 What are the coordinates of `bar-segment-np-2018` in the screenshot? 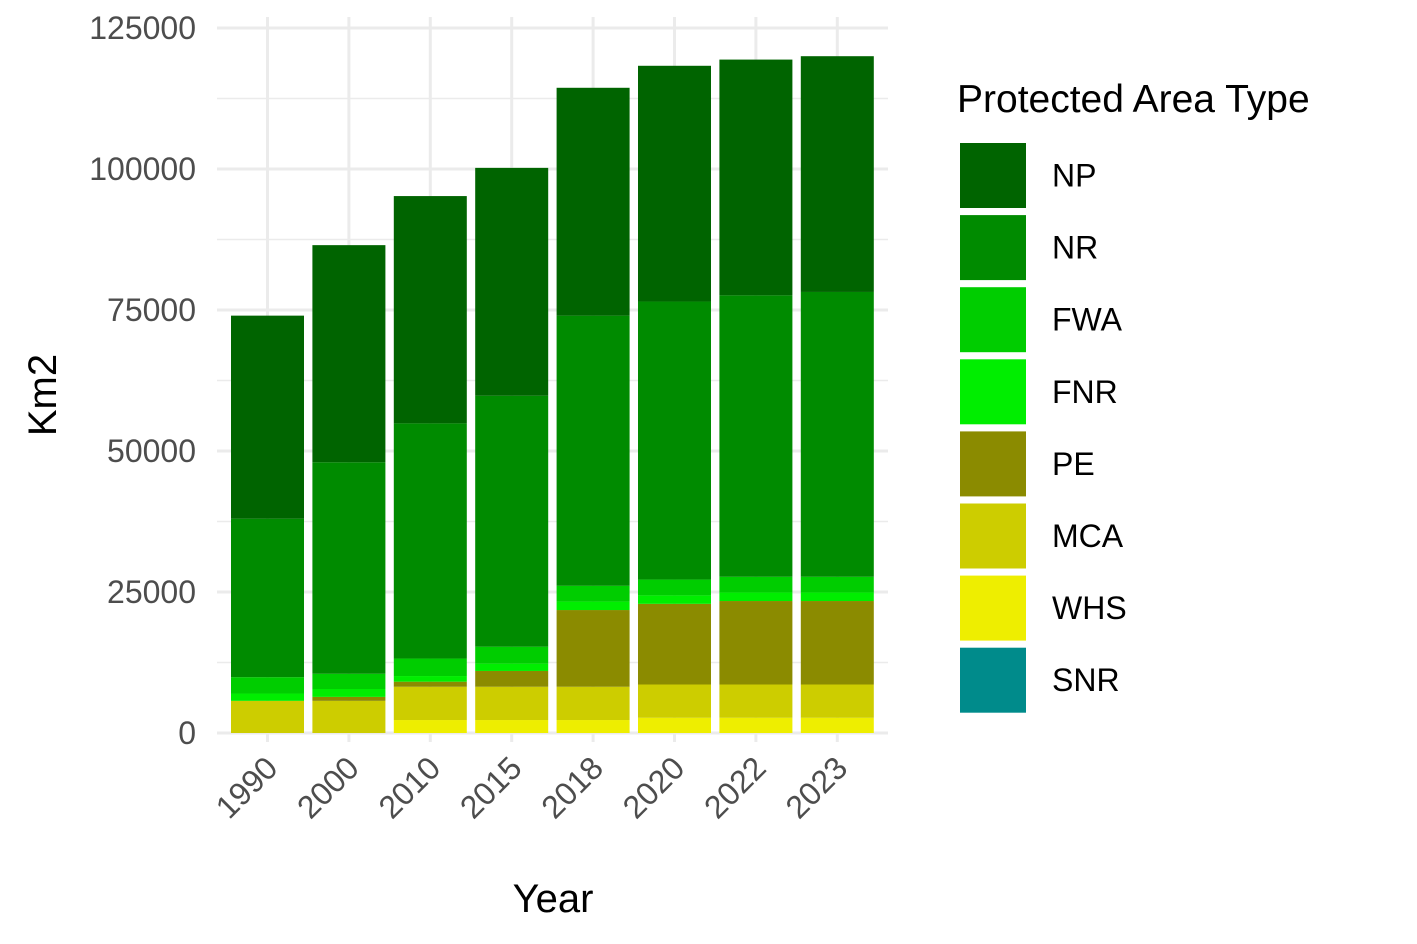 It's located at (593, 201).